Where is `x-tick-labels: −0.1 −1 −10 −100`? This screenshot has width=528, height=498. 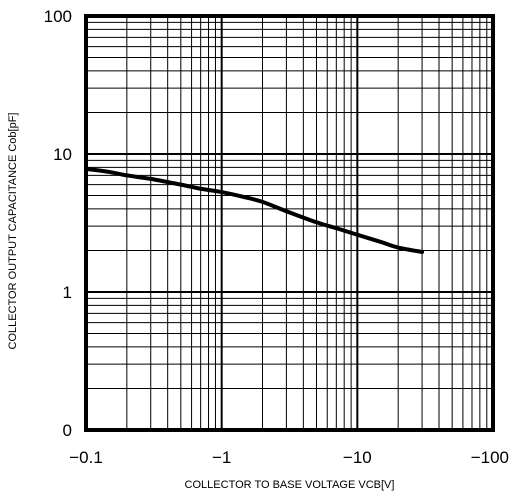 x-tick-labels: −0.1 −1 −10 −100 is located at coordinates (289, 457).